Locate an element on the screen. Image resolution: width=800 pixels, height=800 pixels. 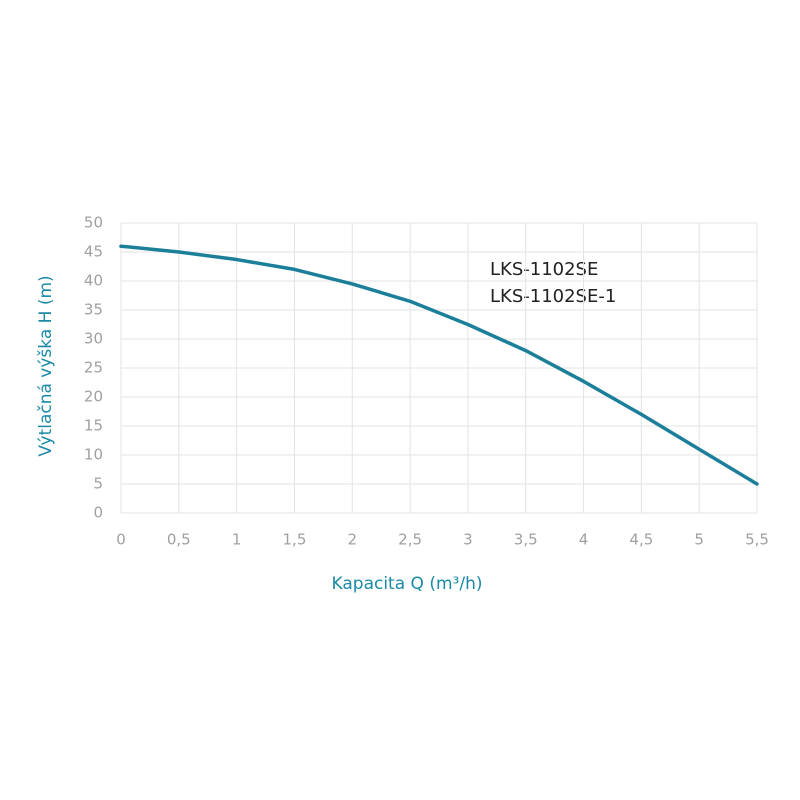
y-tick-label: 30 is located at coordinates (93, 339).